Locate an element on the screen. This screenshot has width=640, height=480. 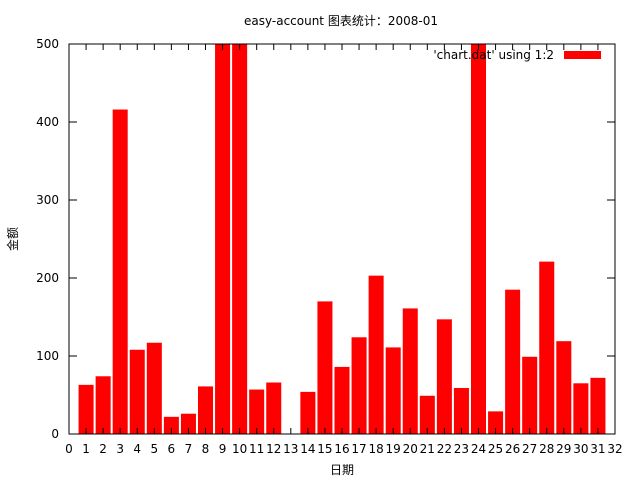
legend-label: 'chart.dat' using 1:2 is located at coordinates (493, 55).